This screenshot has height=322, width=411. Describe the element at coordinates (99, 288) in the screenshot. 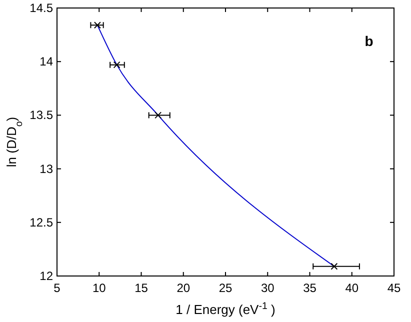

I see `x-tick-label: 10` at that location.